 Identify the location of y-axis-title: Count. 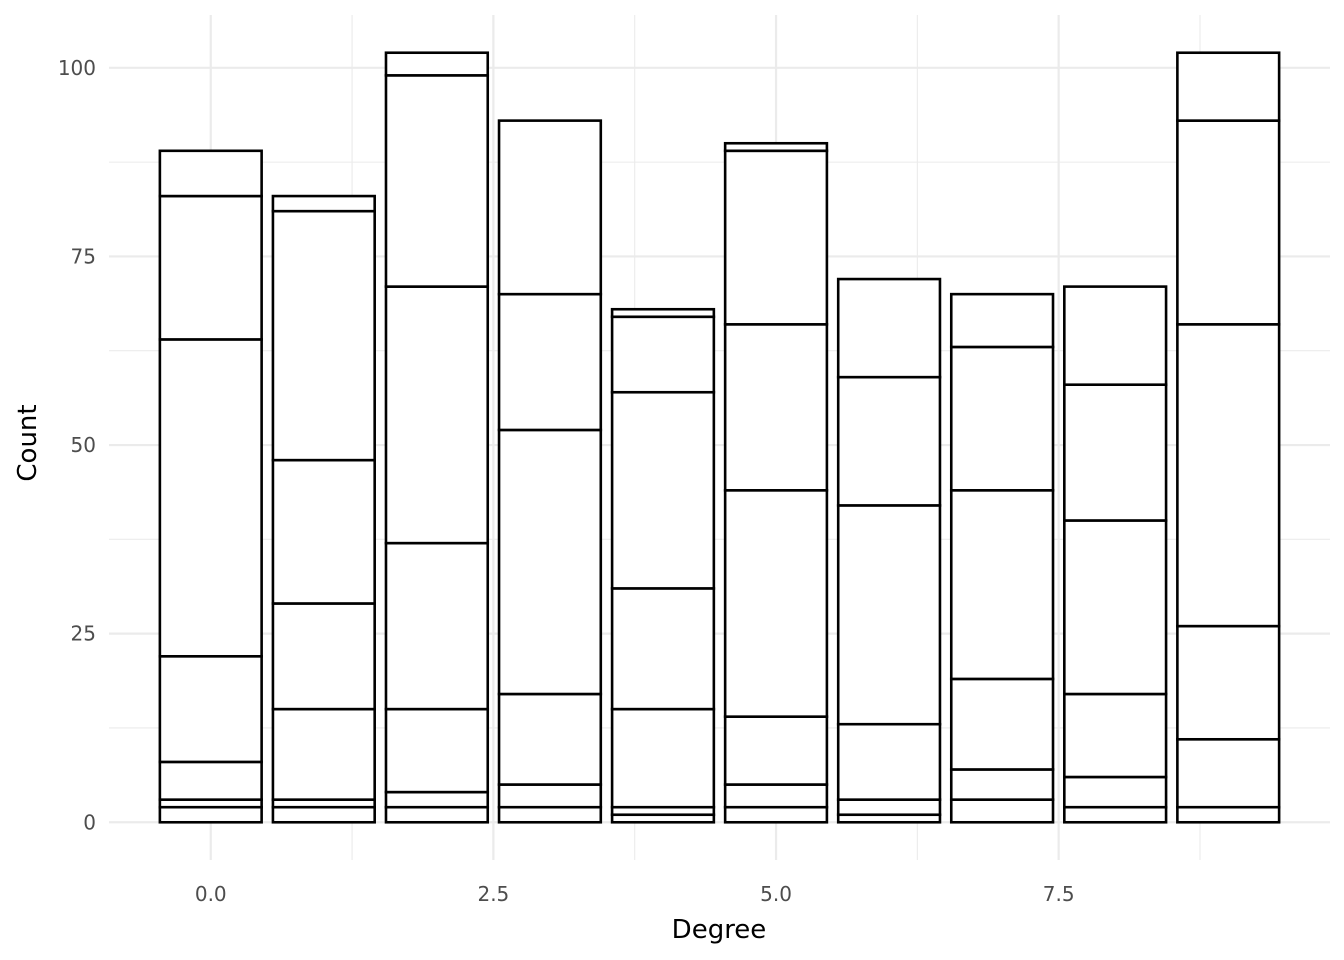
(28, 442).